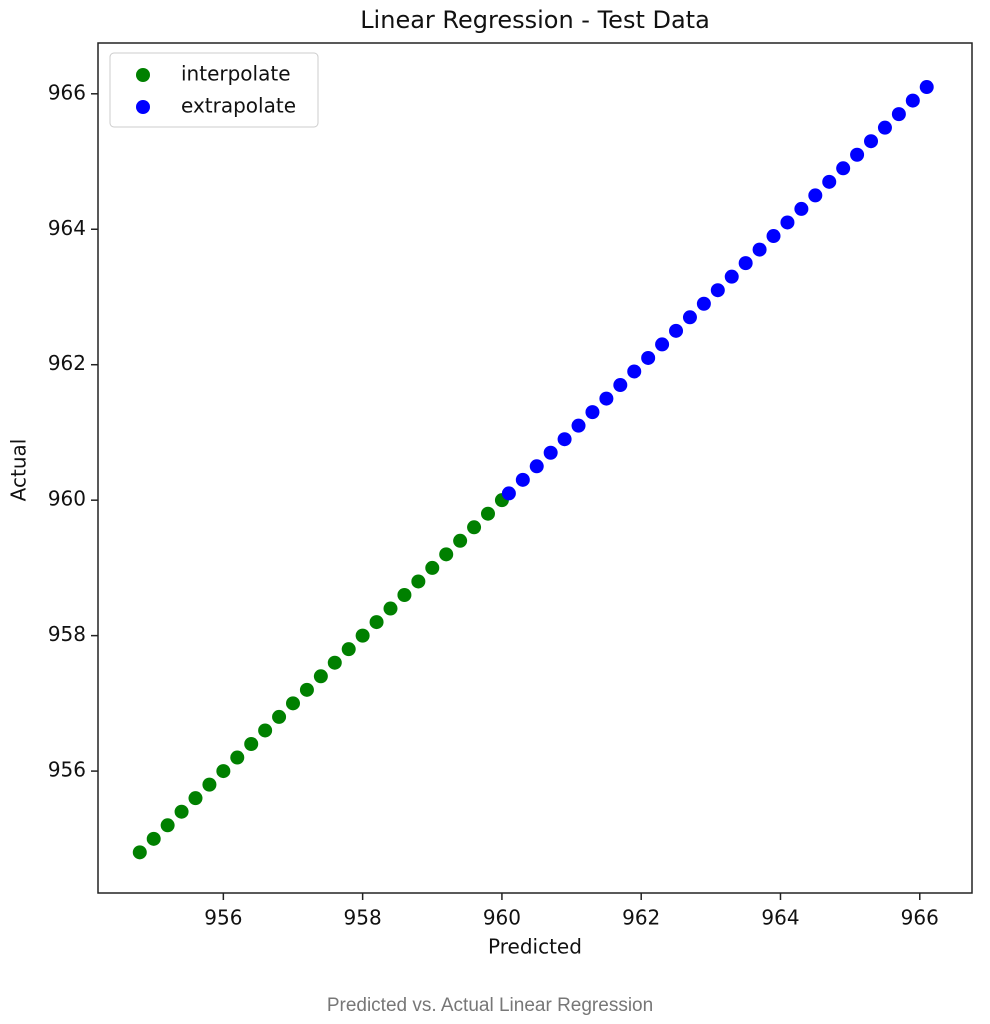 This screenshot has width=990, height=1024. What do you see at coordinates (19, 470) in the screenshot?
I see `y-axis-label: Actual` at bounding box center [19, 470].